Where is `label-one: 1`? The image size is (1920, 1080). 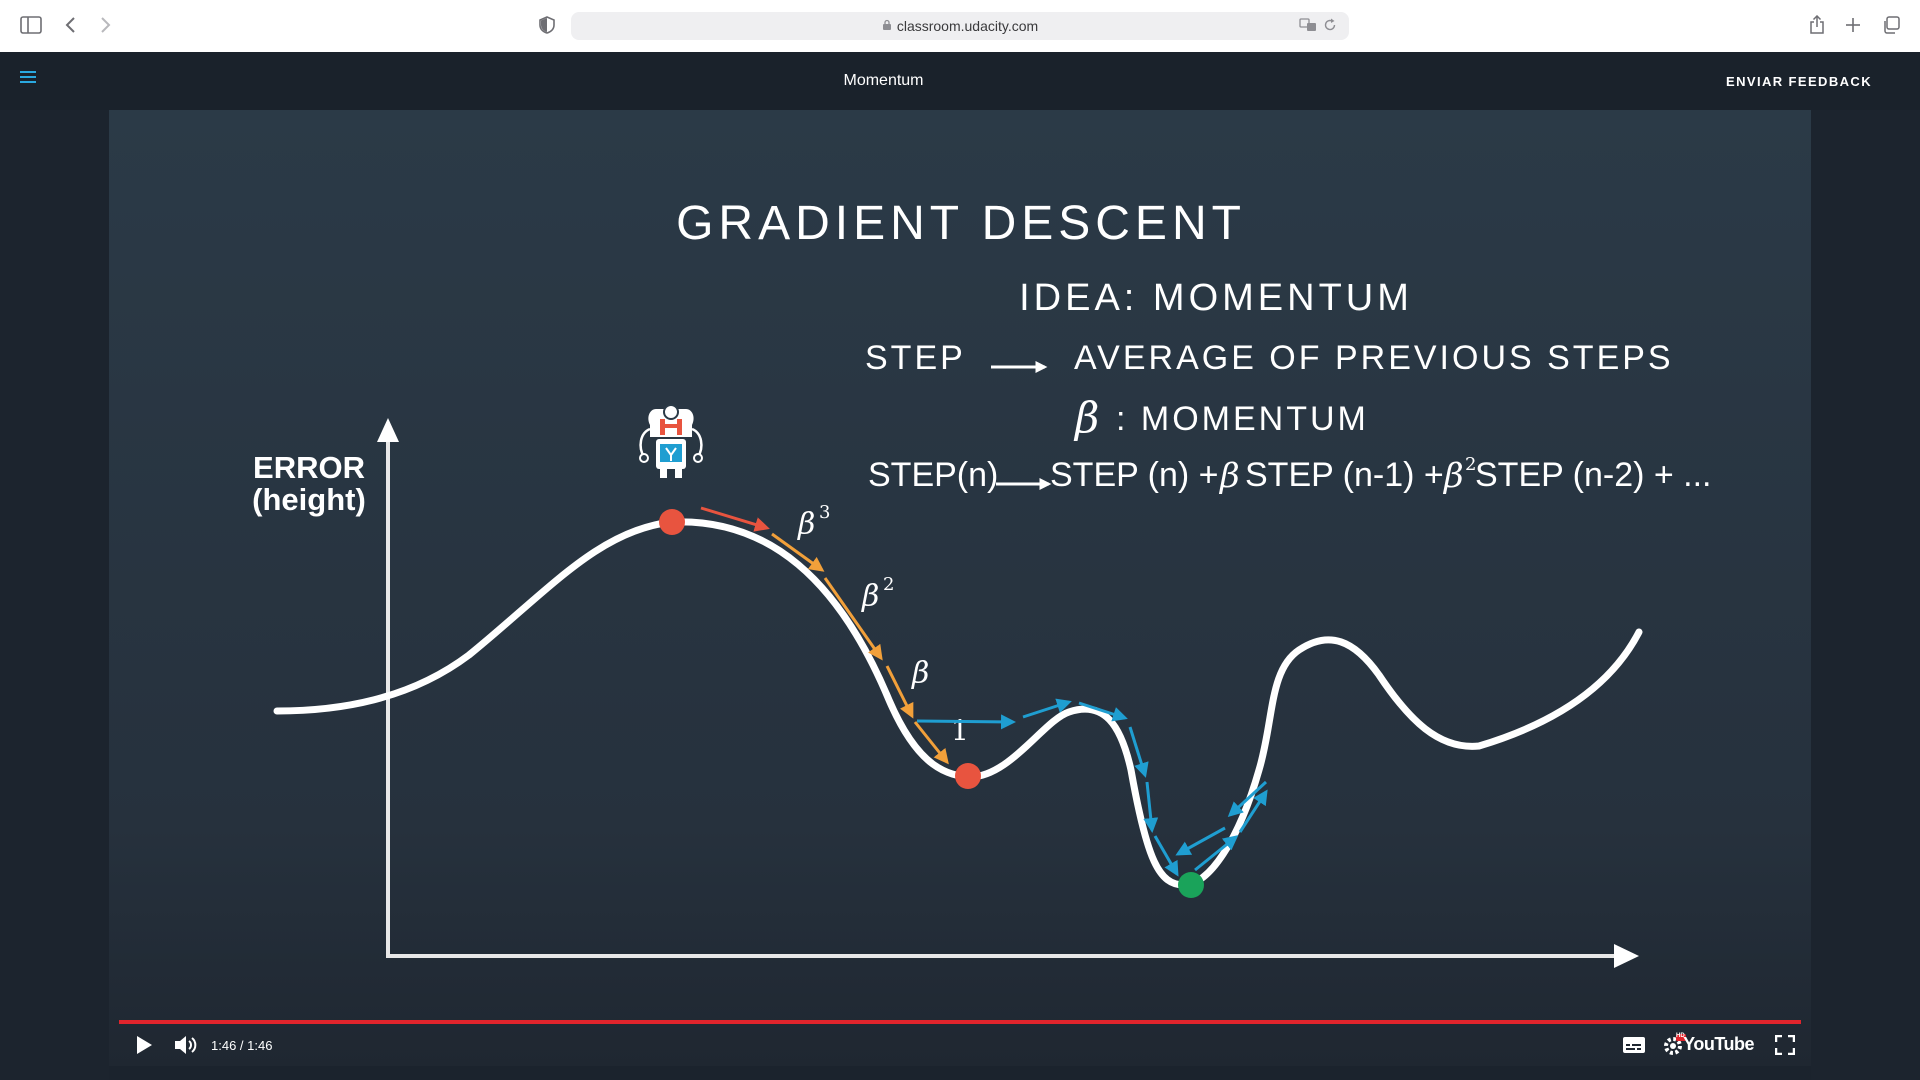
label-one: 1 is located at coordinates (960, 730).